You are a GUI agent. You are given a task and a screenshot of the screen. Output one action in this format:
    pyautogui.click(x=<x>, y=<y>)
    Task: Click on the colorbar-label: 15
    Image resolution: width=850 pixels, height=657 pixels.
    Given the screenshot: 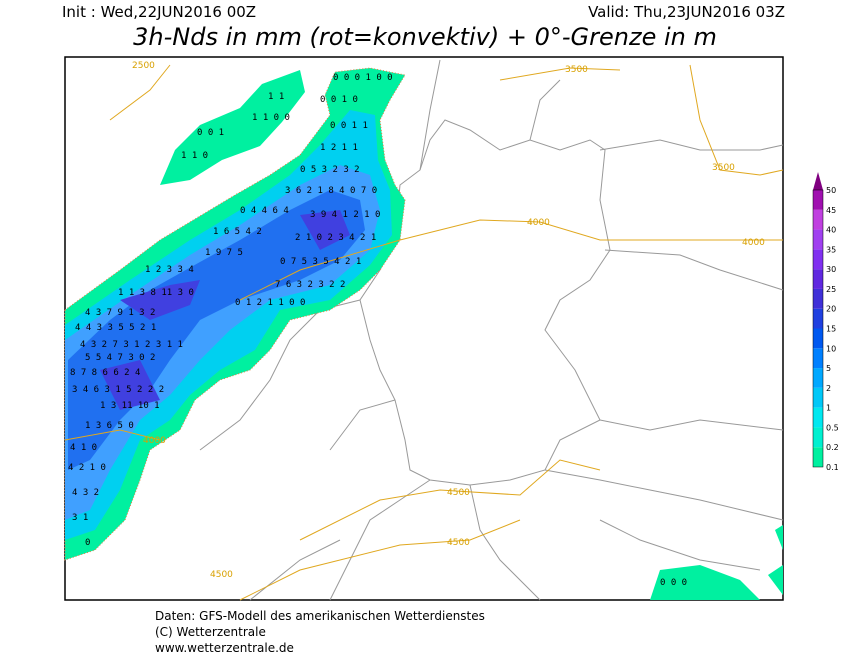 What is the action you would take?
    pyautogui.click(x=831, y=329)
    